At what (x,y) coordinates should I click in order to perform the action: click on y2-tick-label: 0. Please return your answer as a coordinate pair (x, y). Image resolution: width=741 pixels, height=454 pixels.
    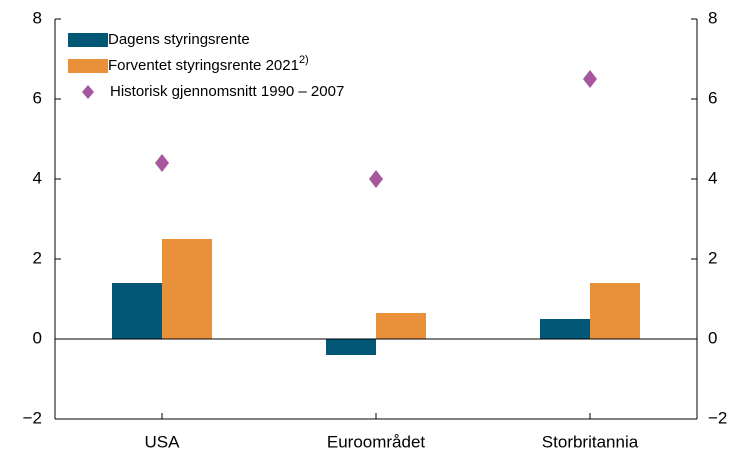
    Looking at the image, I should click on (712, 337).